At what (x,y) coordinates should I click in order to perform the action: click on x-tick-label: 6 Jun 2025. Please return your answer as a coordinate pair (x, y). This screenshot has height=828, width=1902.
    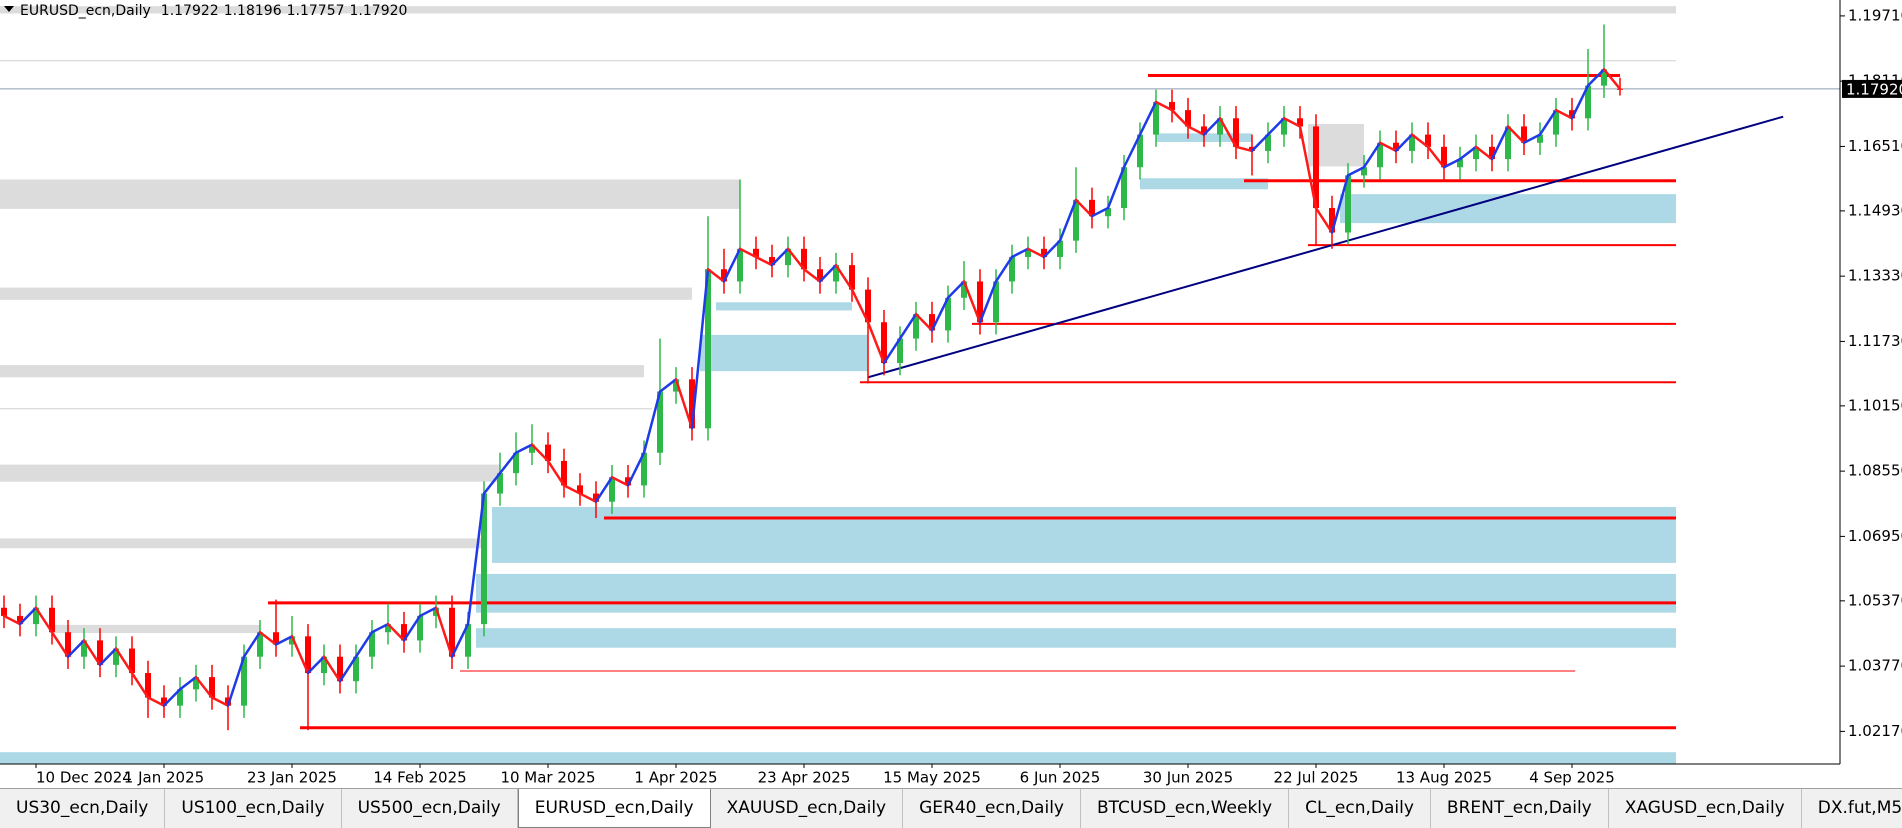
    Looking at the image, I should click on (1060, 778).